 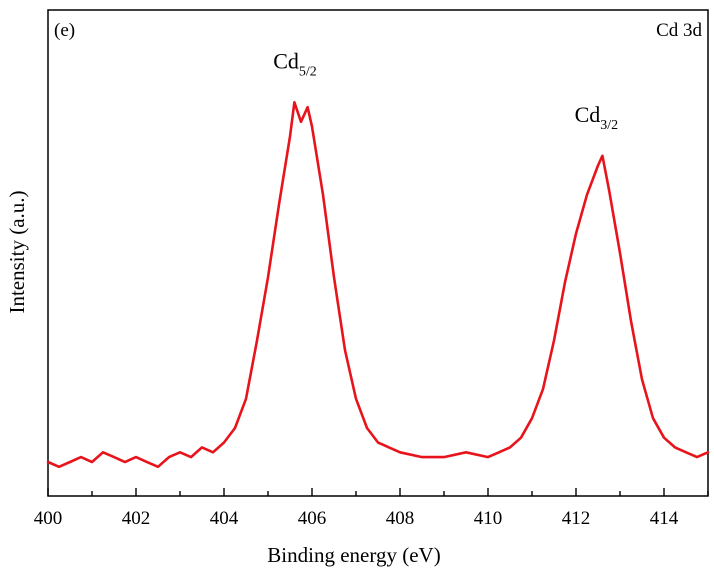 I want to click on peak-label: Cd5/2, so click(x=295, y=63).